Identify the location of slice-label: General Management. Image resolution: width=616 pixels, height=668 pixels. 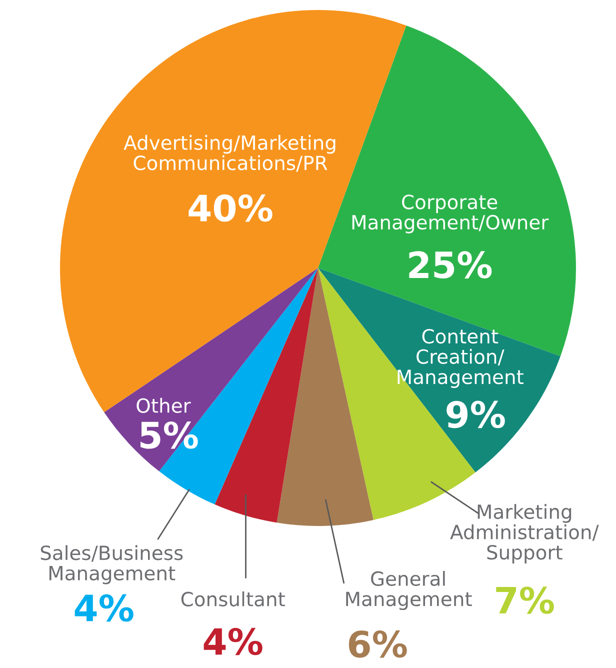
(409, 590).